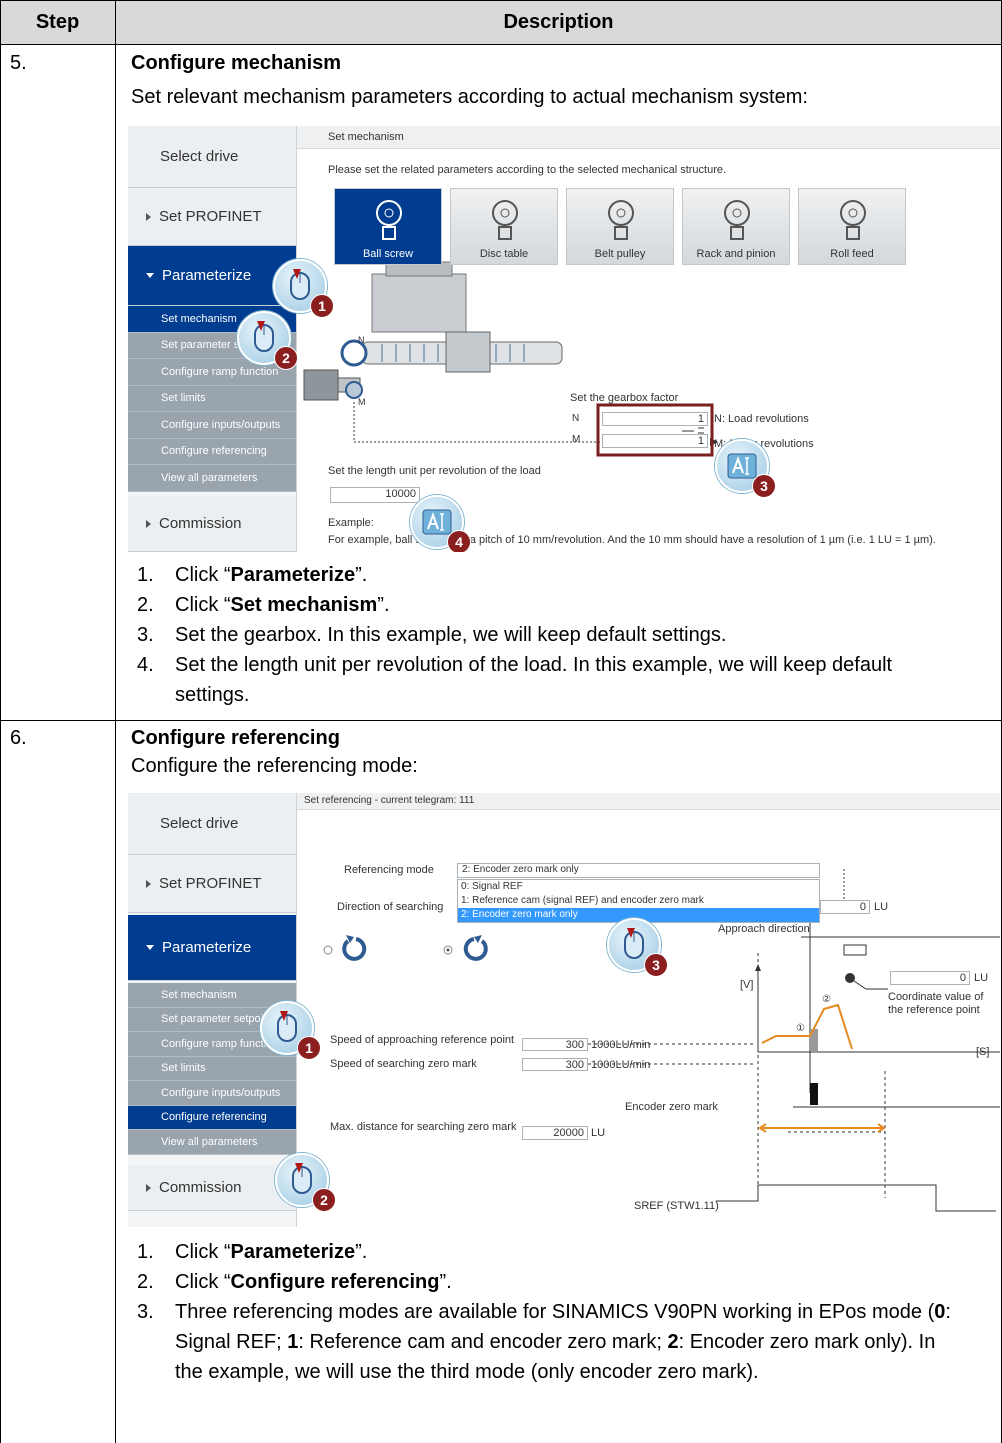 This screenshot has height=1443, width=1002. What do you see at coordinates (335, 1282) in the screenshot?
I see `item-text: Configure referencing` at bounding box center [335, 1282].